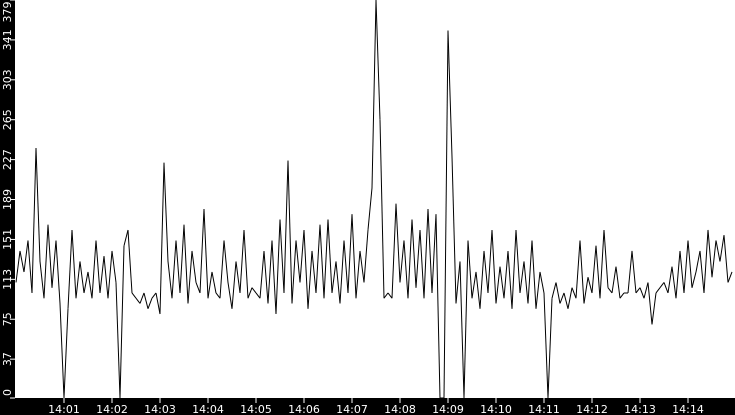 This screenshot has width=735, height=415. What do you see at coordinates (688, 409) in the screenshot?
I see `x-tick-label: 14:14` at bounding box center [688, 409].